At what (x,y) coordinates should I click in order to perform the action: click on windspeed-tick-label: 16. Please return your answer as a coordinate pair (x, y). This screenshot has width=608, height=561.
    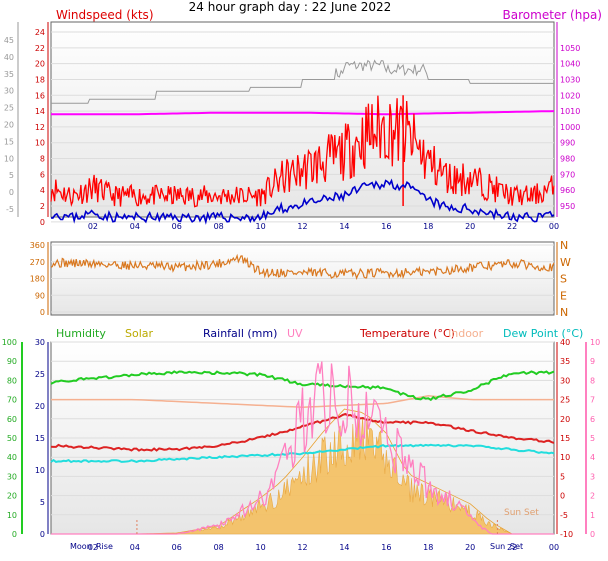
    Looking at the image, I should click on (40, 95).